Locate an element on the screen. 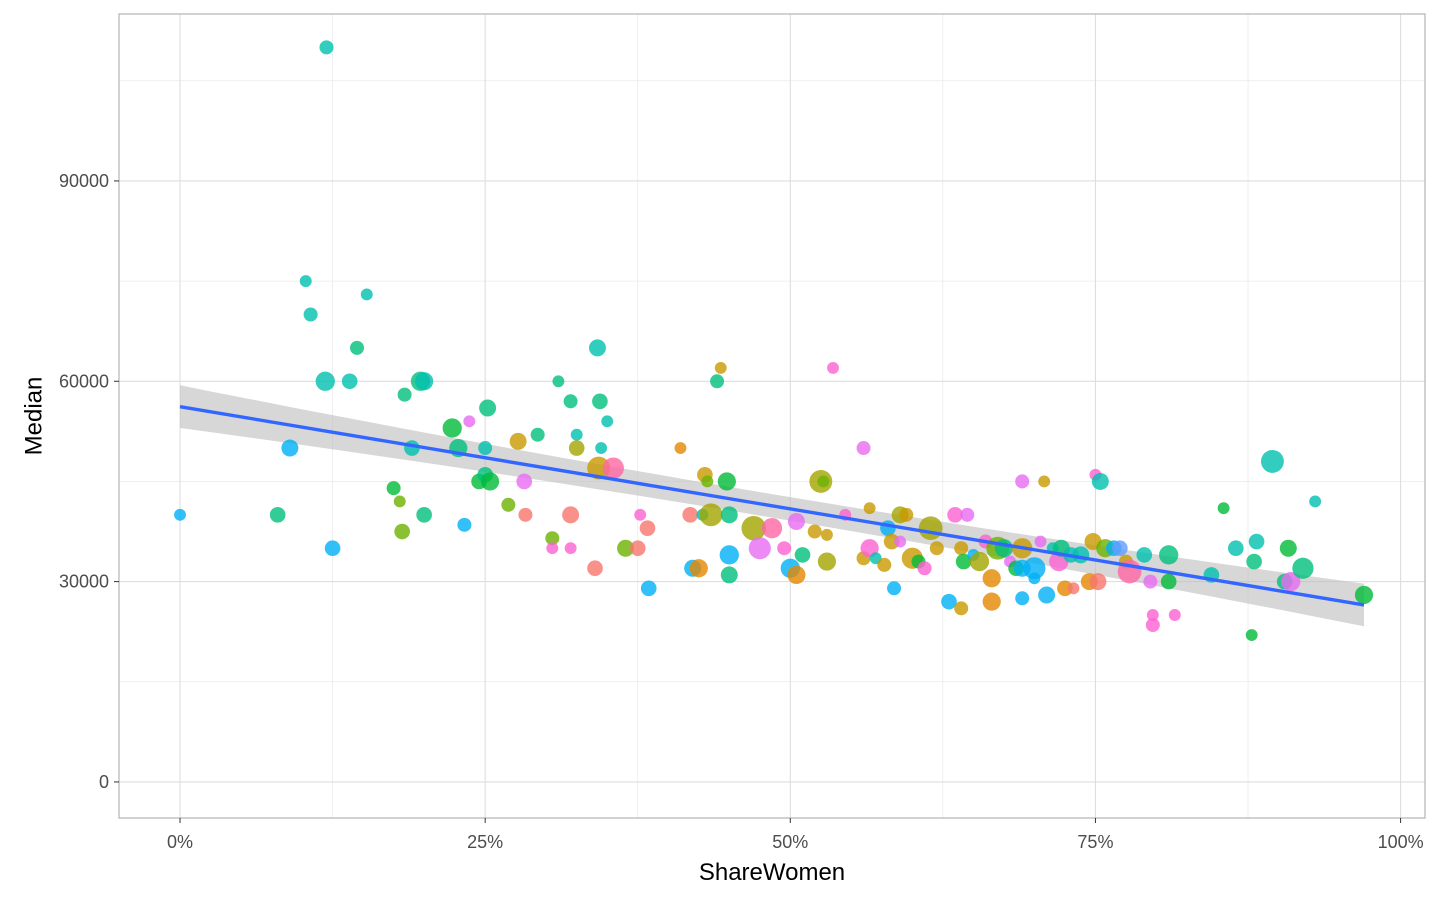  x-axis-ticks: 0% 25% 50% 75% 100% is located at coordinates (795, 835).